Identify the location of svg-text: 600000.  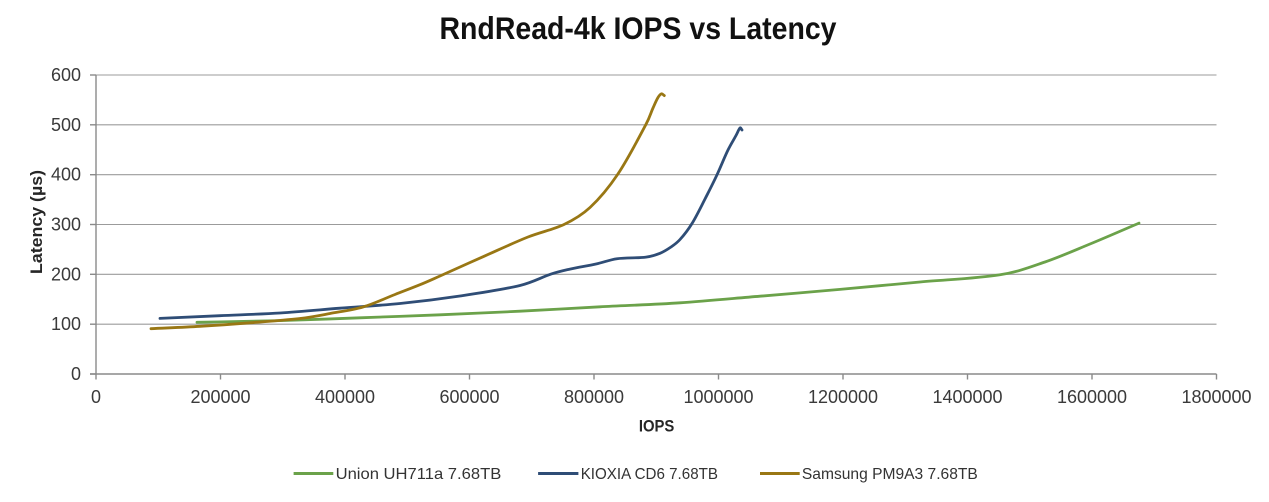
(469, 397).